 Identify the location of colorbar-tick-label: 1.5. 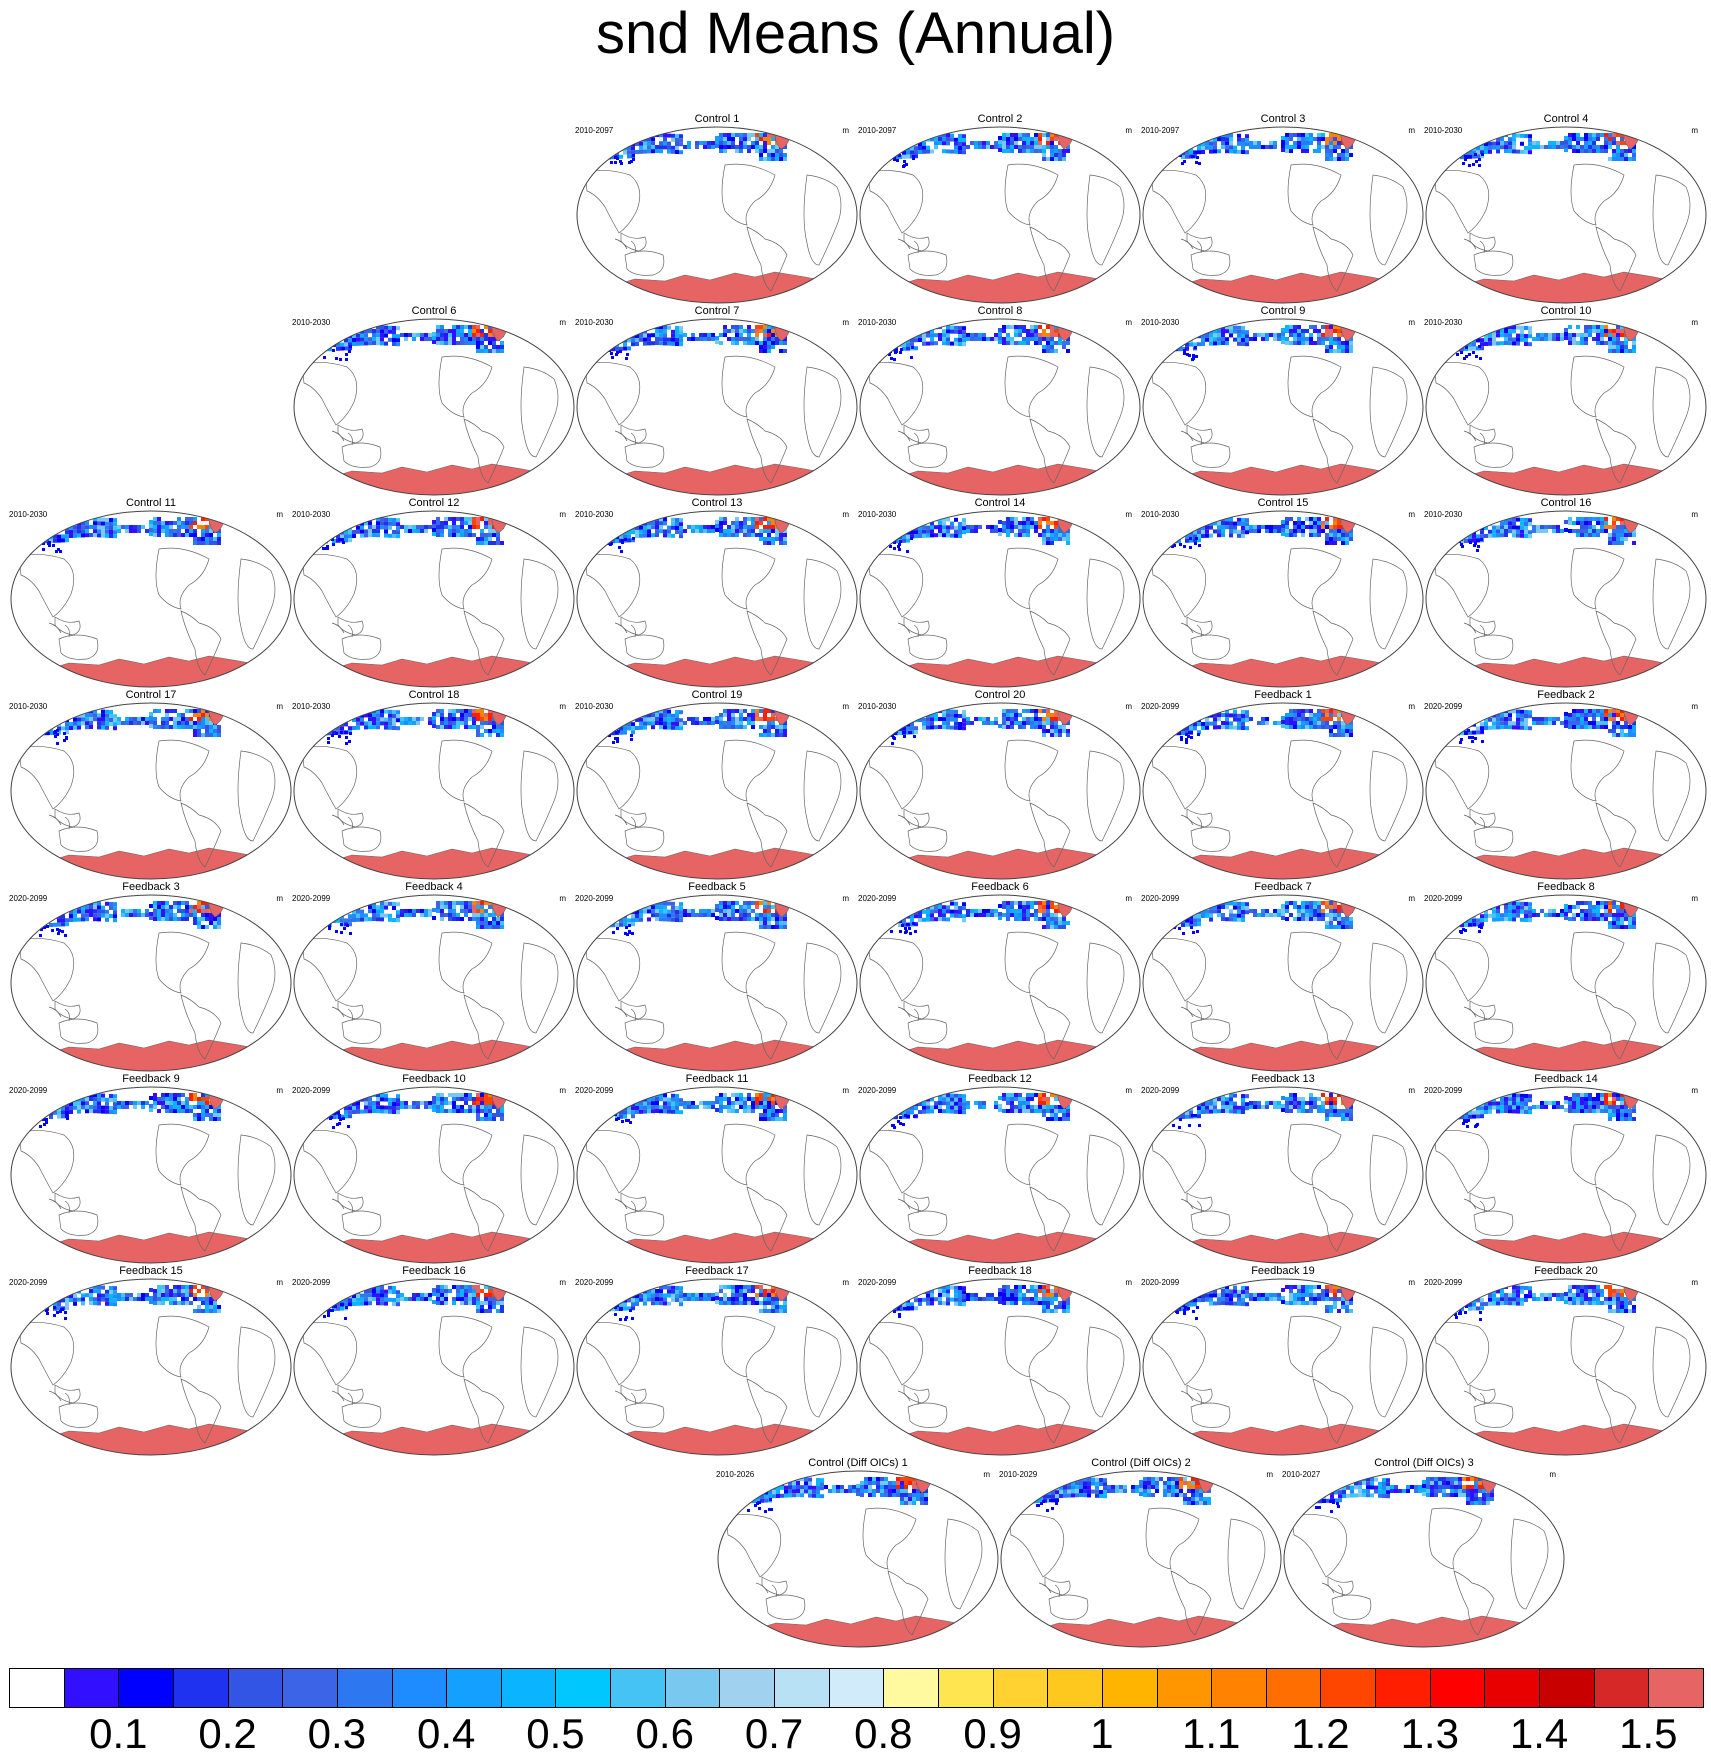
(1648, 1733).